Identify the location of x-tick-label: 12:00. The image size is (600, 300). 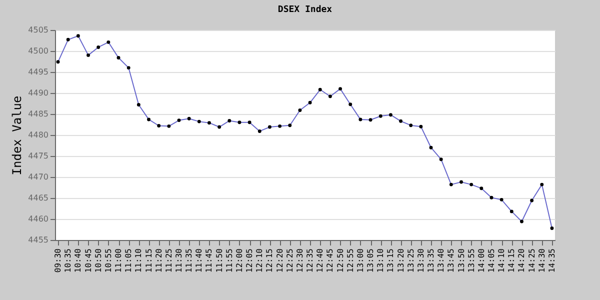
(239, 260).